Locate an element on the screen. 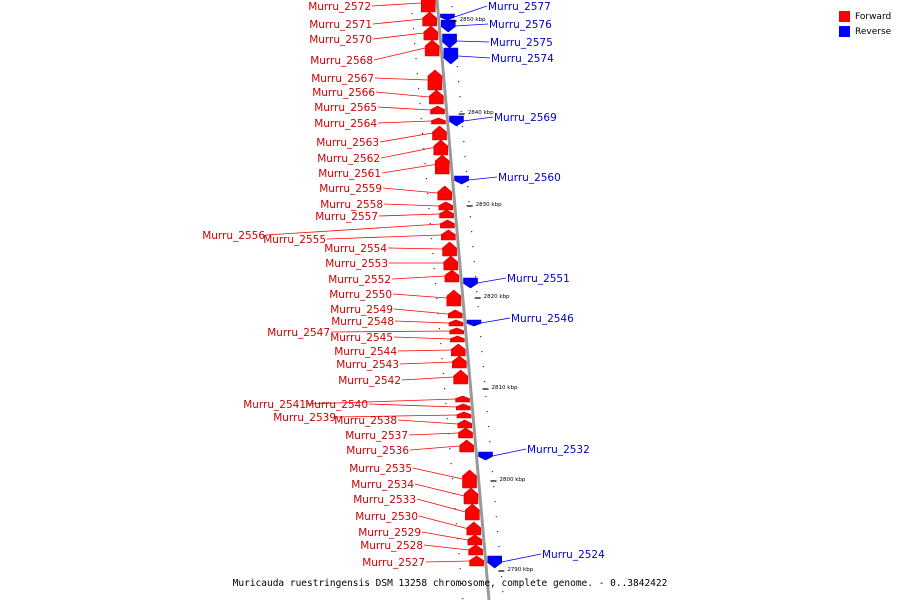  forward-gene-label: Murru_2533 is located at coordinates (384, 500).